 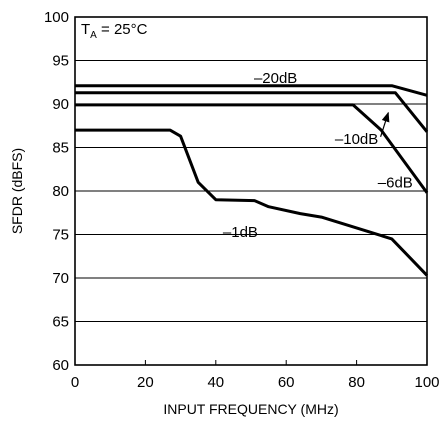 What do you see at coordinates (250, 409) in the screenshot?
I see `x-axis-label: INPUT FREQUENCY (MHz)` at bounding box center [250, 409].